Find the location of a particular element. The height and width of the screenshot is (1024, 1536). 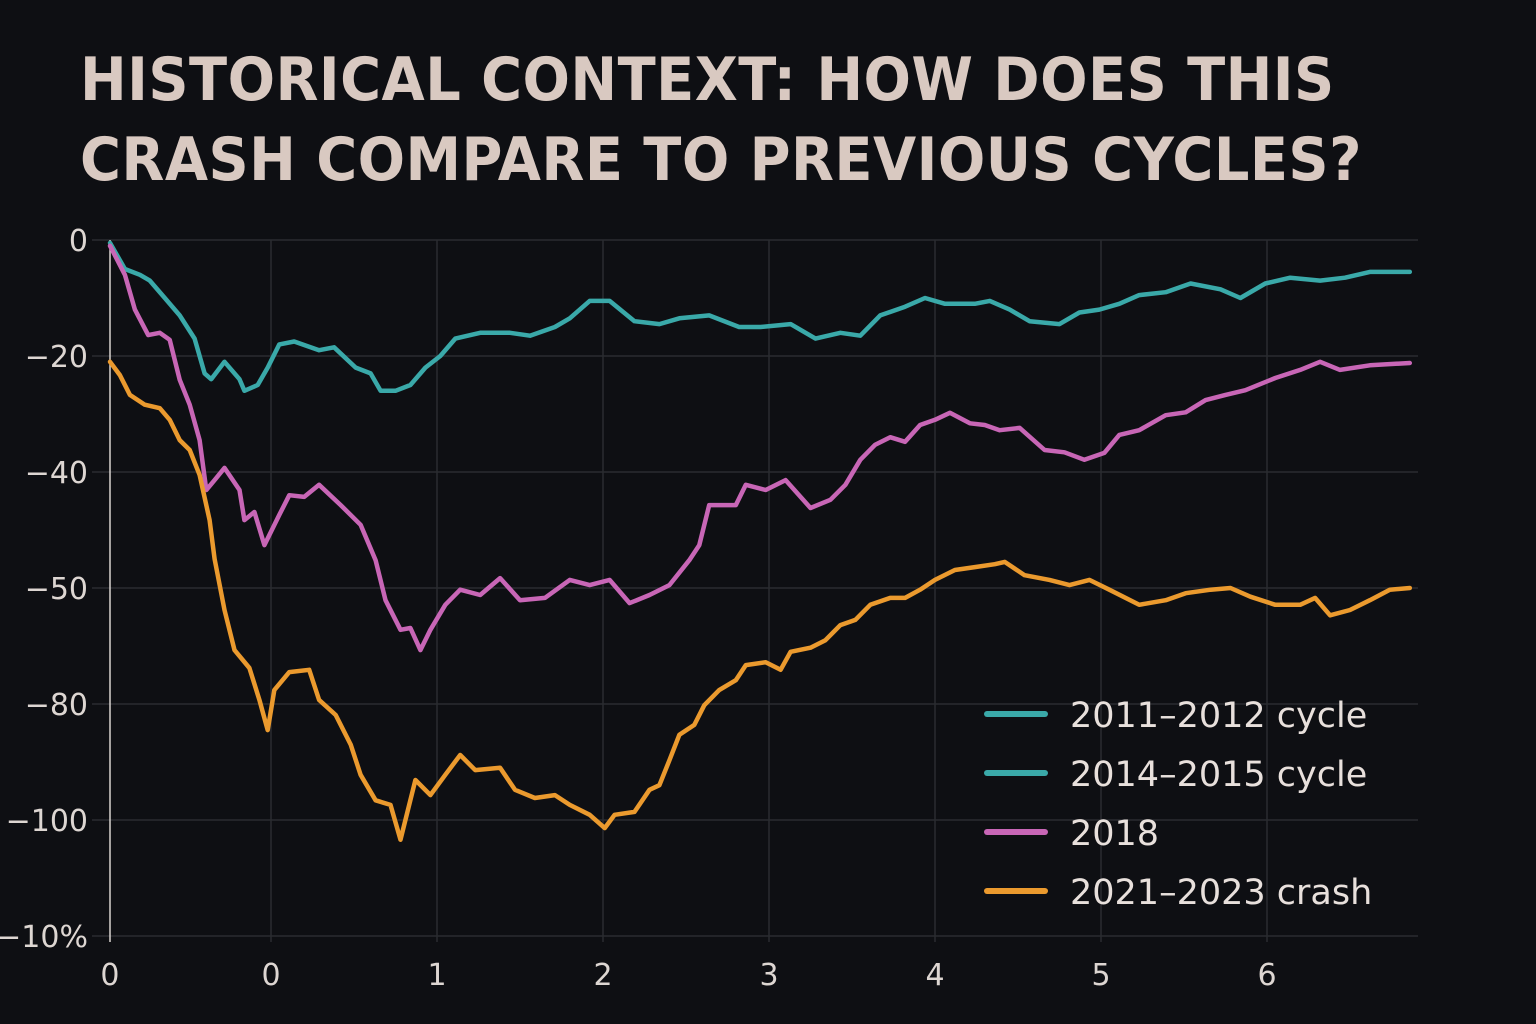

legend-label: 2021–2023 crash is located at coordinates (1221, 893).